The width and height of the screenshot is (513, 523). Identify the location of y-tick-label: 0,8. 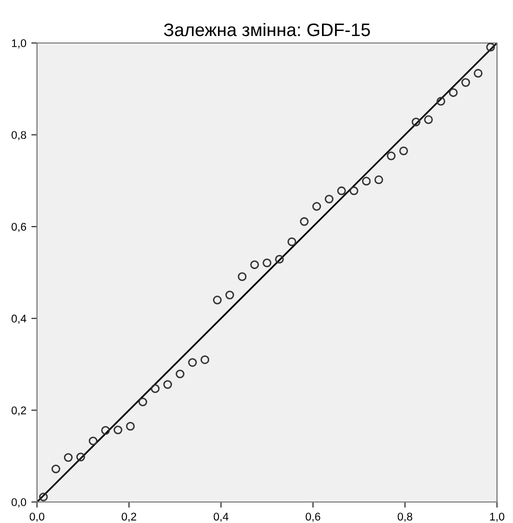
(19, 135).